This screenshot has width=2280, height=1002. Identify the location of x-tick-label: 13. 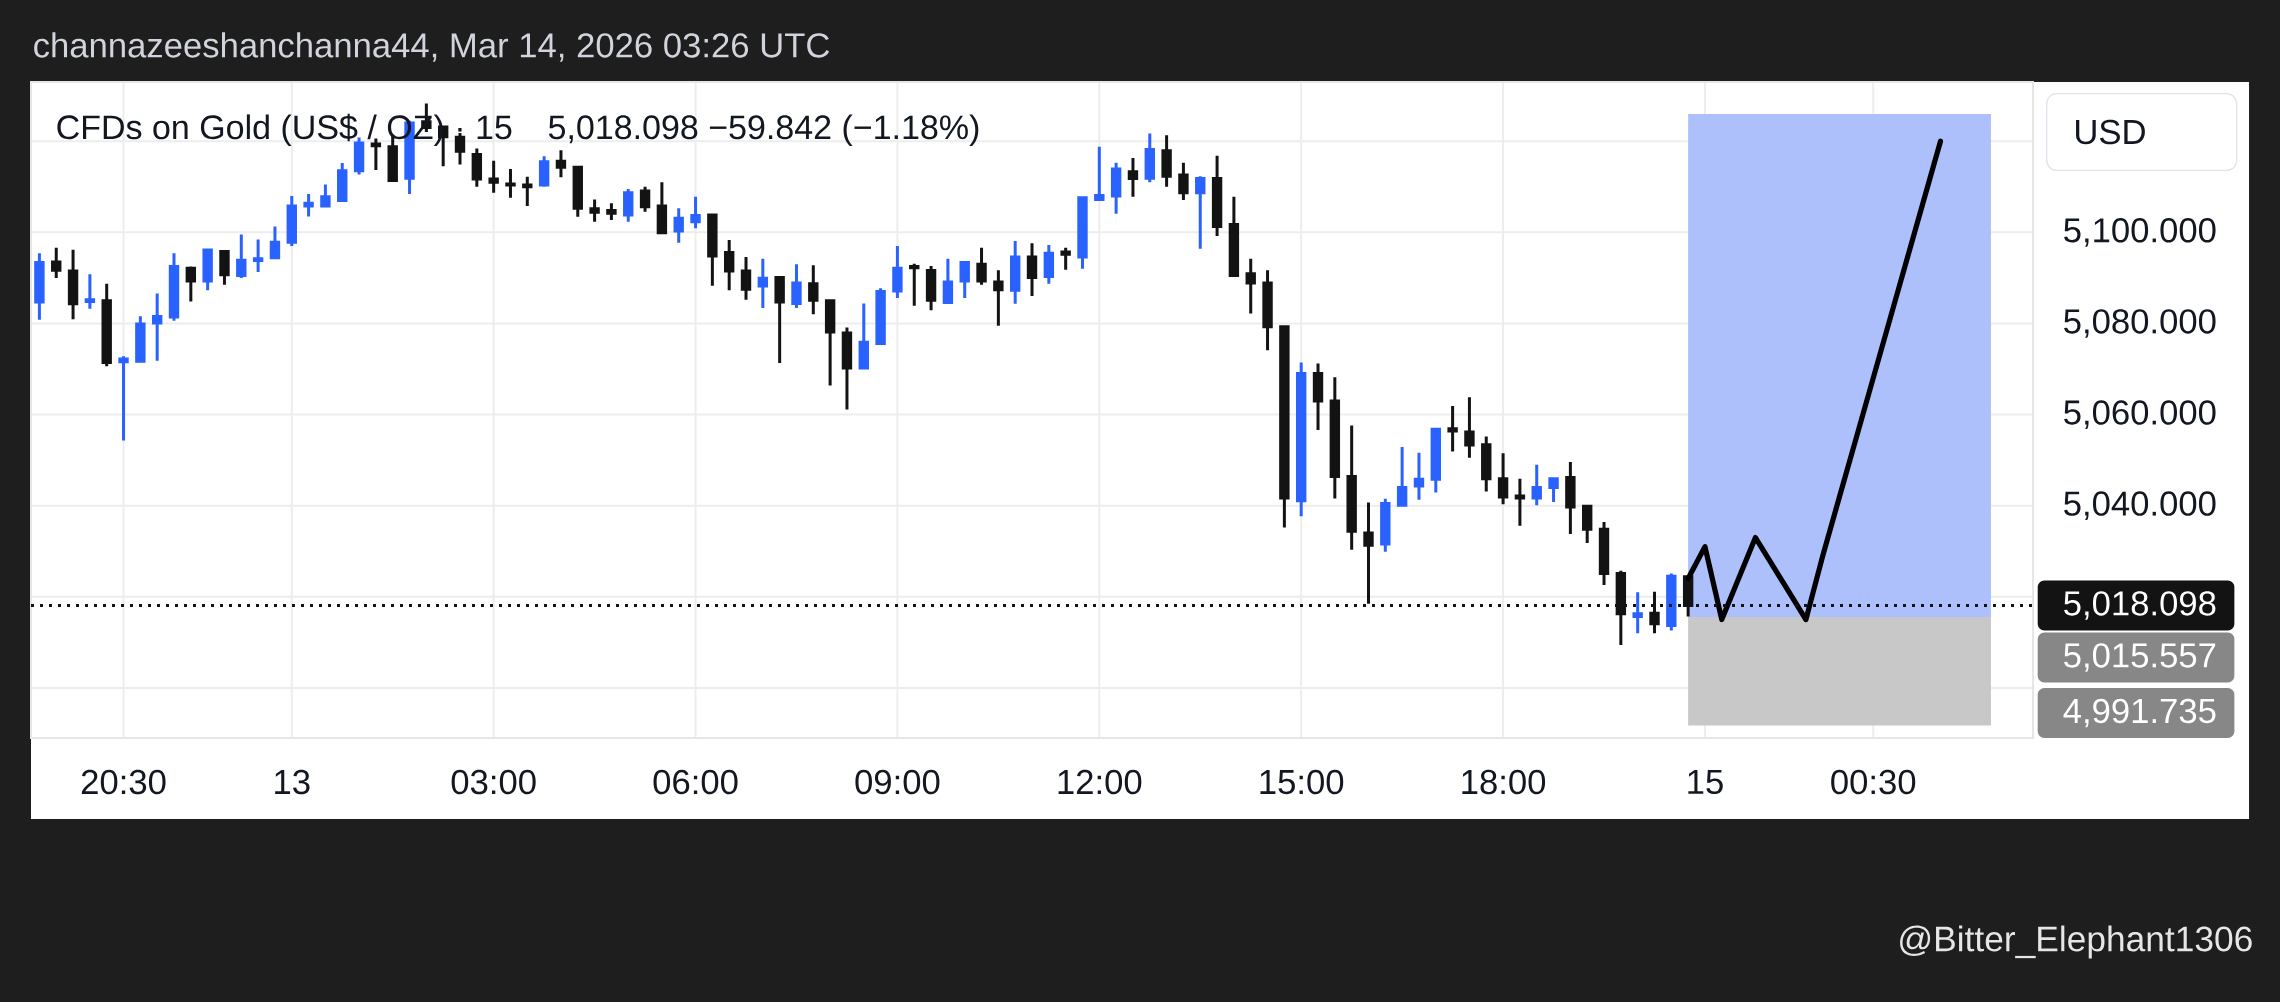
(292, 782).